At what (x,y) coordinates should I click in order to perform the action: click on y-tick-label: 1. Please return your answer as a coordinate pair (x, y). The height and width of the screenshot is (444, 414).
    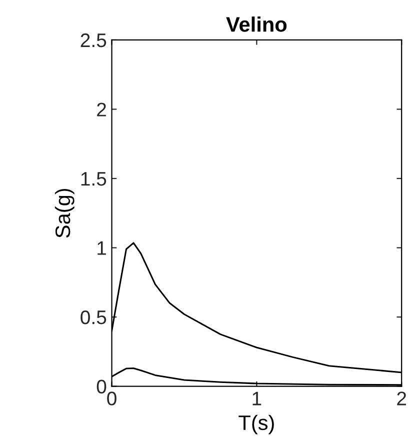
    Looking at the image, I should click on (102, 248).